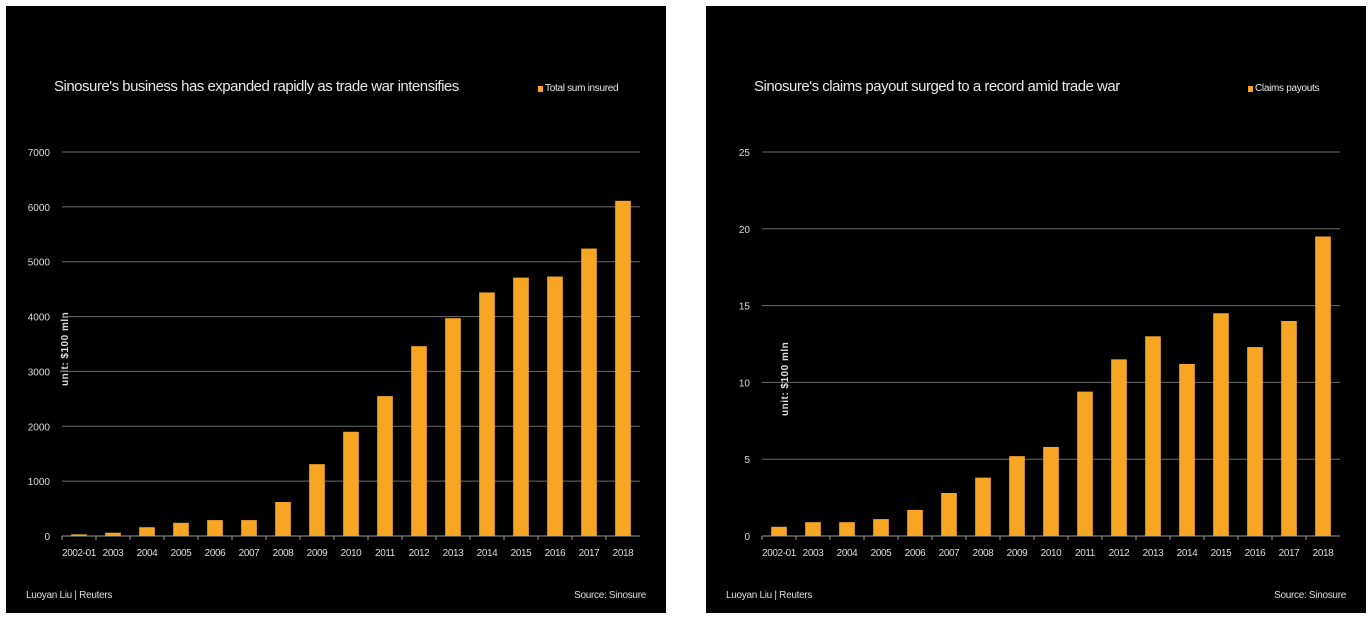 The image size is (1372, 619). I want to click on y-tick-label: 15, so click(745, 307).